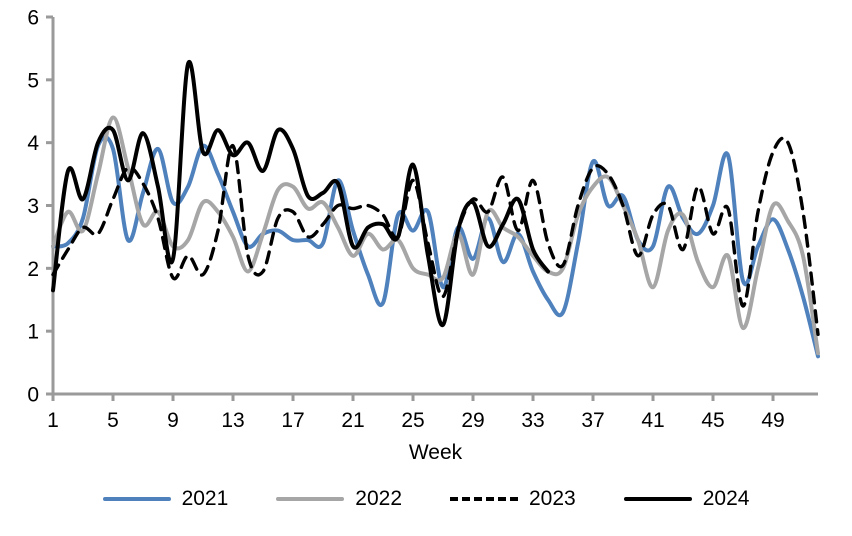 This screenshot has width=852, height=536. Describe the element at coordinates (435, 452) in the screenshot. I see `x-axis-title: Week` at that location.